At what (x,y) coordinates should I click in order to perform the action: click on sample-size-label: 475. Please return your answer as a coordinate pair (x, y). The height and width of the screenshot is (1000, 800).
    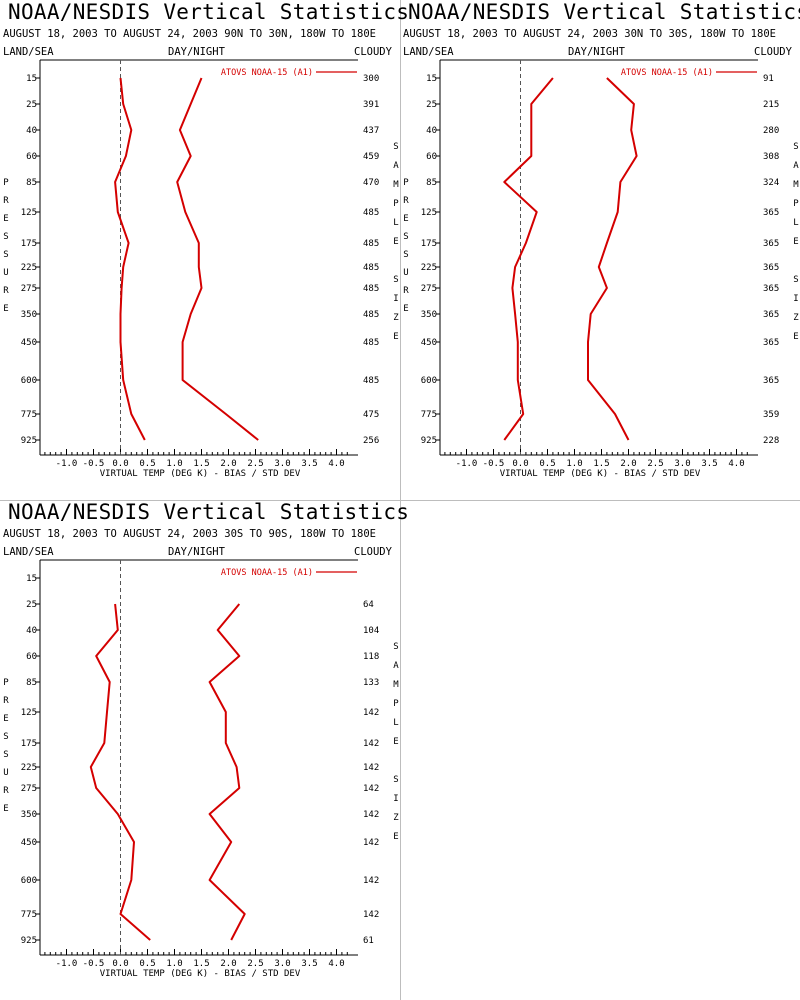
    Looking at the image, I should click on (371, 415).